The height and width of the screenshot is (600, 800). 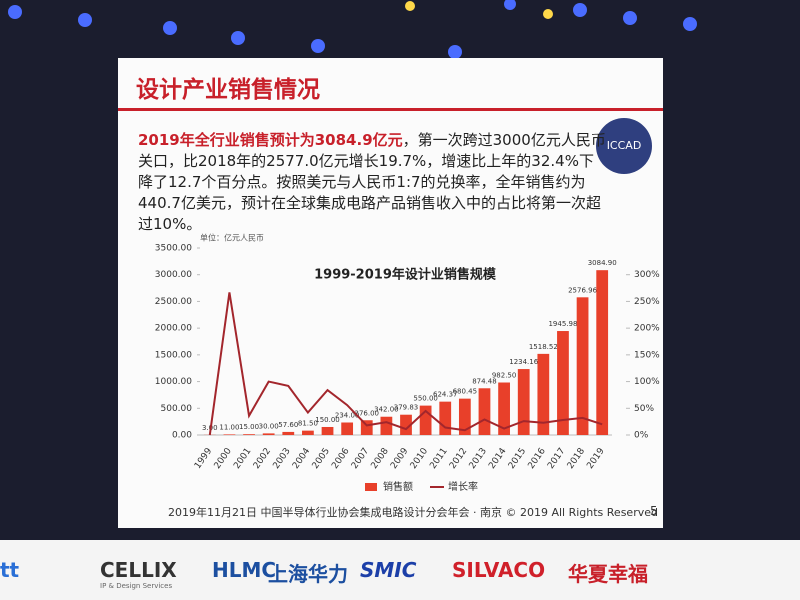 What do you see at coordinates (517, 458) in the screenshot?
I see `x-tick-label: 2015` at bounding box center [517, 458].